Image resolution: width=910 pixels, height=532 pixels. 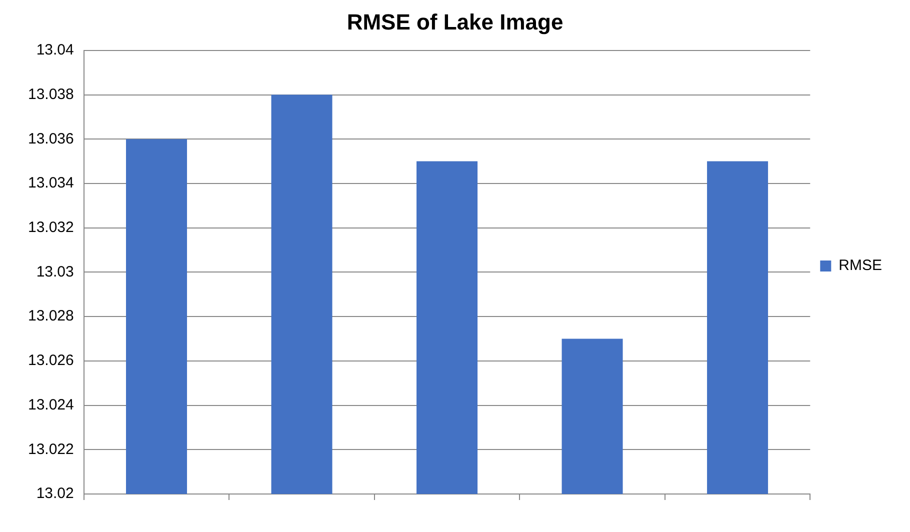 What do you see at coordinates (455, 21) in the screenshot?
I see `chart-title: RMSE of Lake Image` at bounding box center [455, 21].